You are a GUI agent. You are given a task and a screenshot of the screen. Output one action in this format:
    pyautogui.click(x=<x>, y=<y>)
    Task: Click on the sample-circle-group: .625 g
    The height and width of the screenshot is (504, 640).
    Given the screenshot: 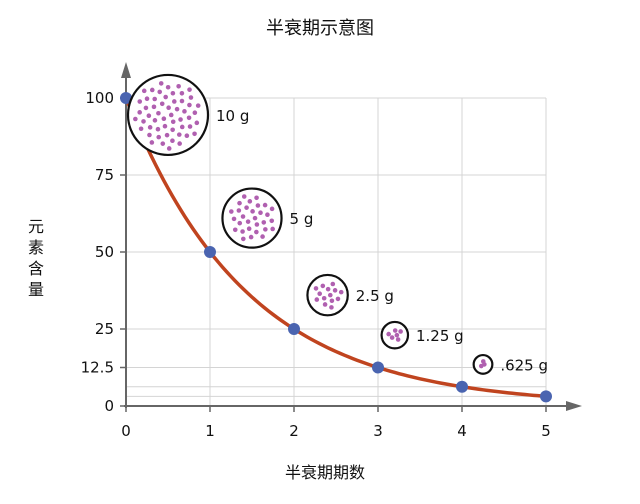 What is the action you would take?
    pyautogui.click(x=510, y=364)
    